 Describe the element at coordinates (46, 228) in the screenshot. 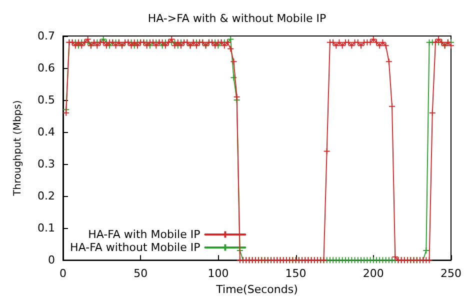

I see `y-tick-label: 0.1` at that location.